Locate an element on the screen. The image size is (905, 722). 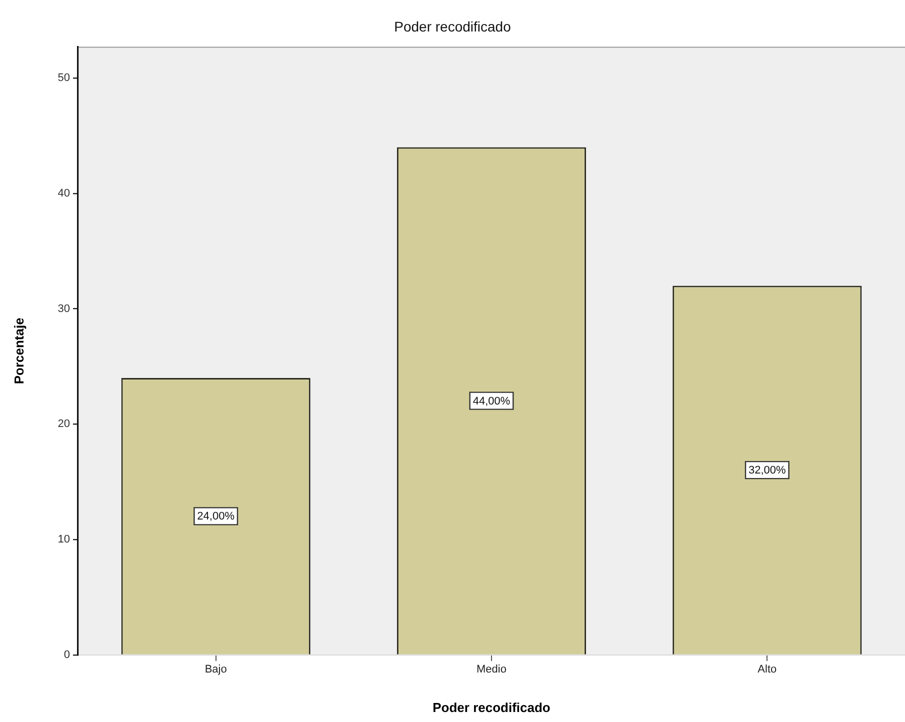
data-label: 24,00% is located at coordinates (216, 516).